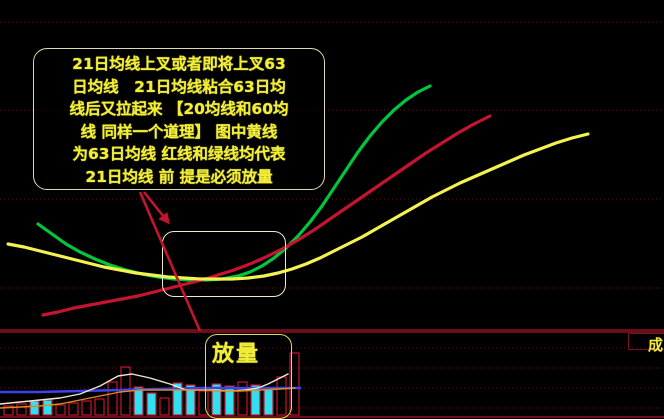  I want to click on arrow-to-volume-arrow, so click(173, 269).